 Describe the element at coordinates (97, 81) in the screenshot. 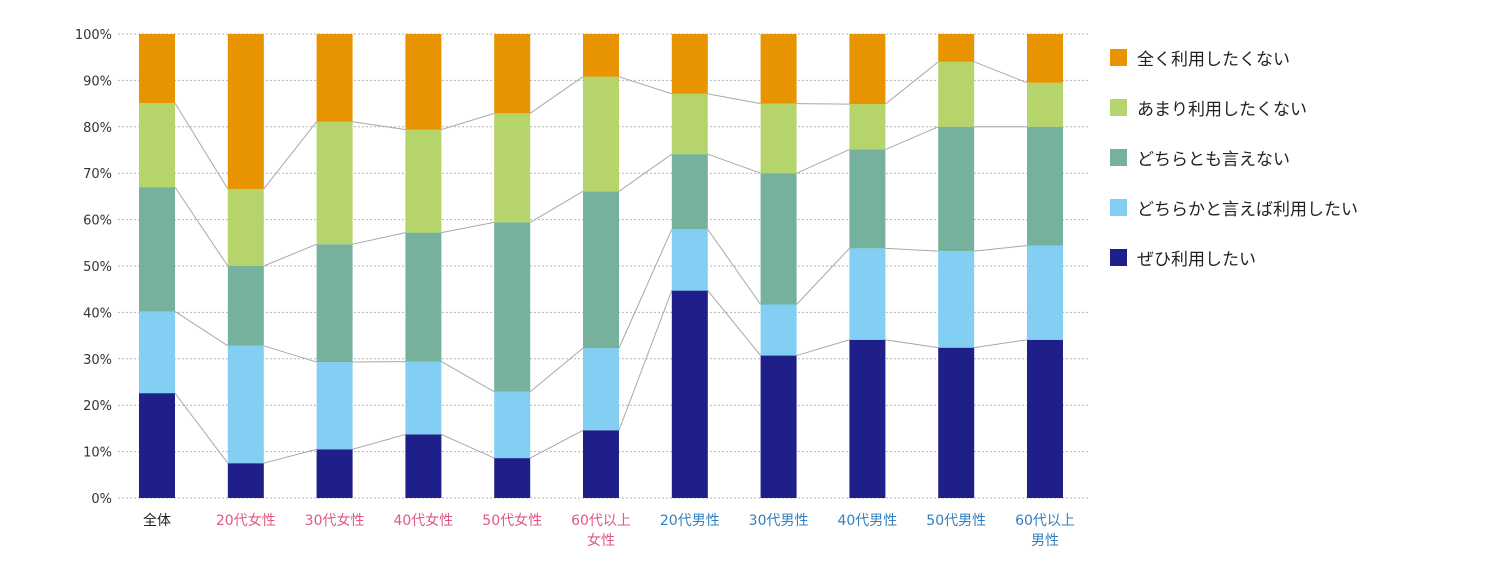

I see `y-tick-label: 90%` at that location.